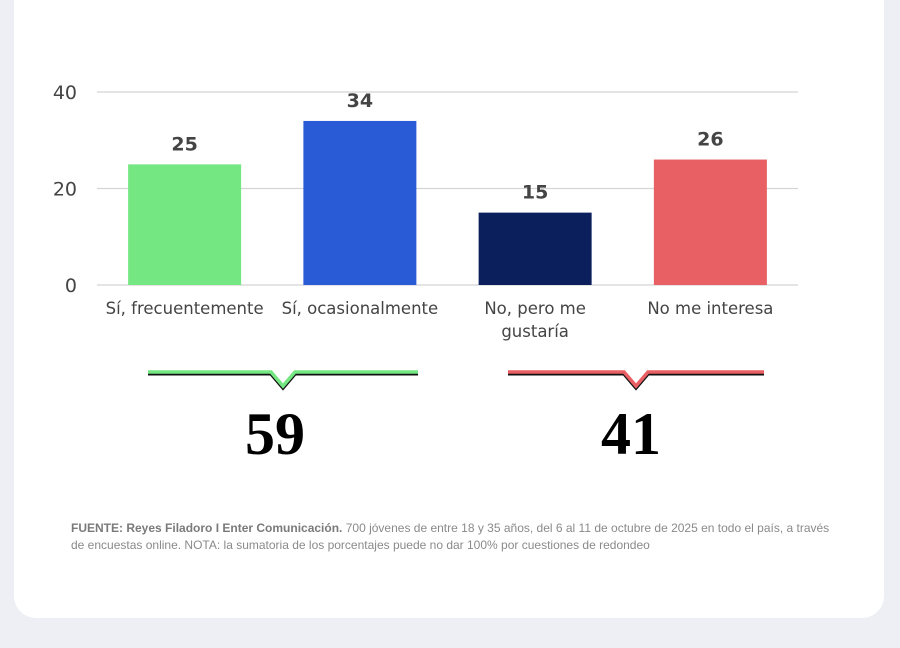 Image resolution: width=900 pixels, height=648 pixels. What do you see at coordinates (631, 434) in the screenshot?
I see `total-no: 41` at bounding box center [631, 434].